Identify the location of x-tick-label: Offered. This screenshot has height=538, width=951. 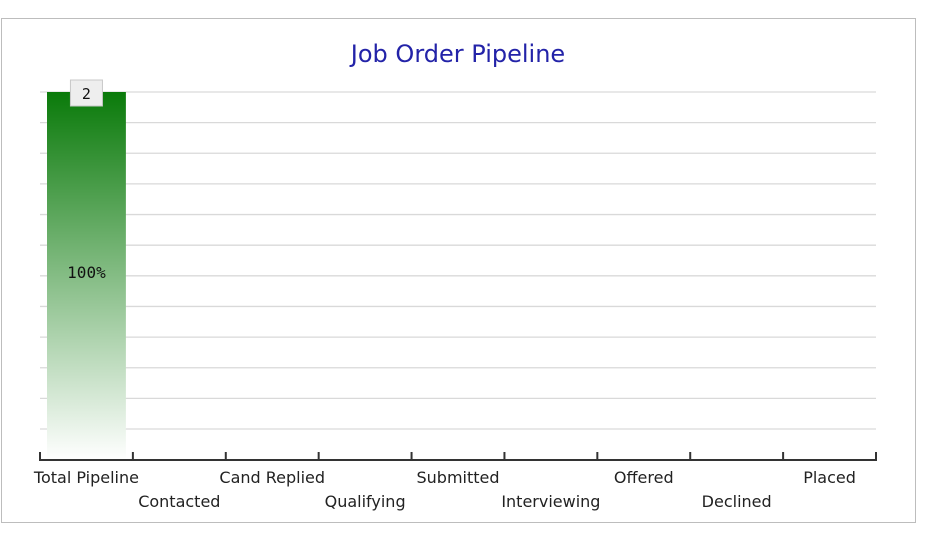
(644, 477).